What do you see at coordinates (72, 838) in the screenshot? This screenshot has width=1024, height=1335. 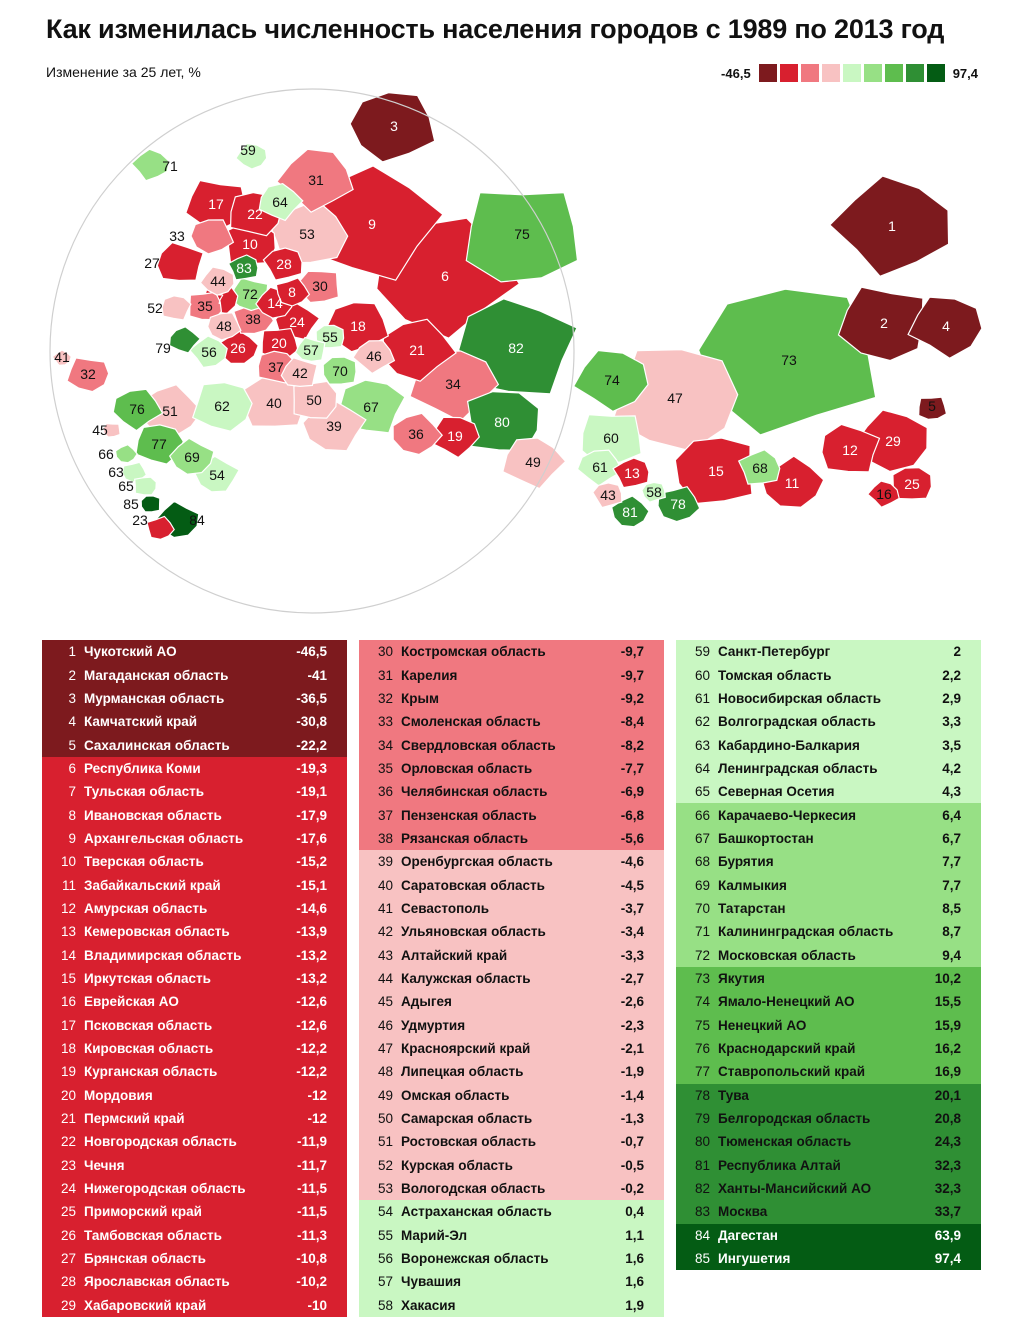 I see `region-number: 9` at bounding box center [72, 838].